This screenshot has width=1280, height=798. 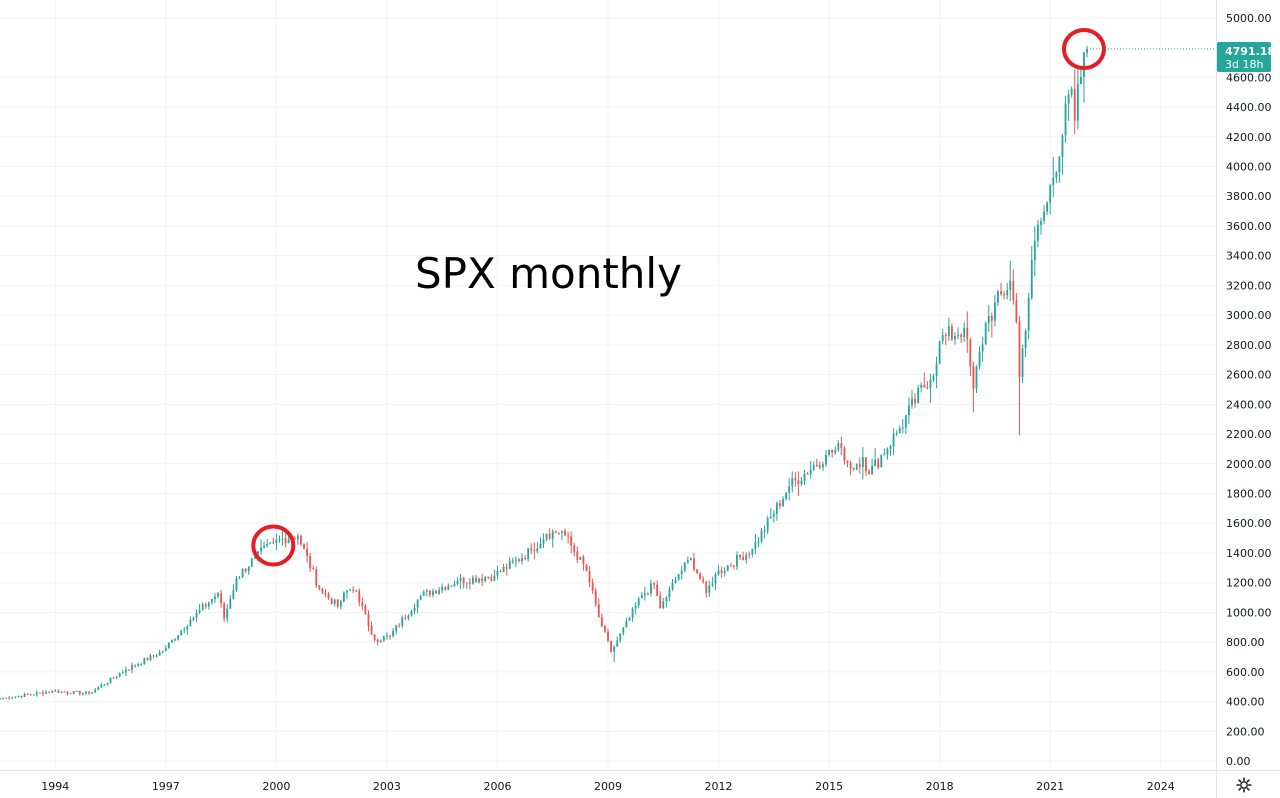 What do you see at coordinates (497, 786) in the screenshot?
I see `x-tick-label: 2006` at bounding box center [497, 786].